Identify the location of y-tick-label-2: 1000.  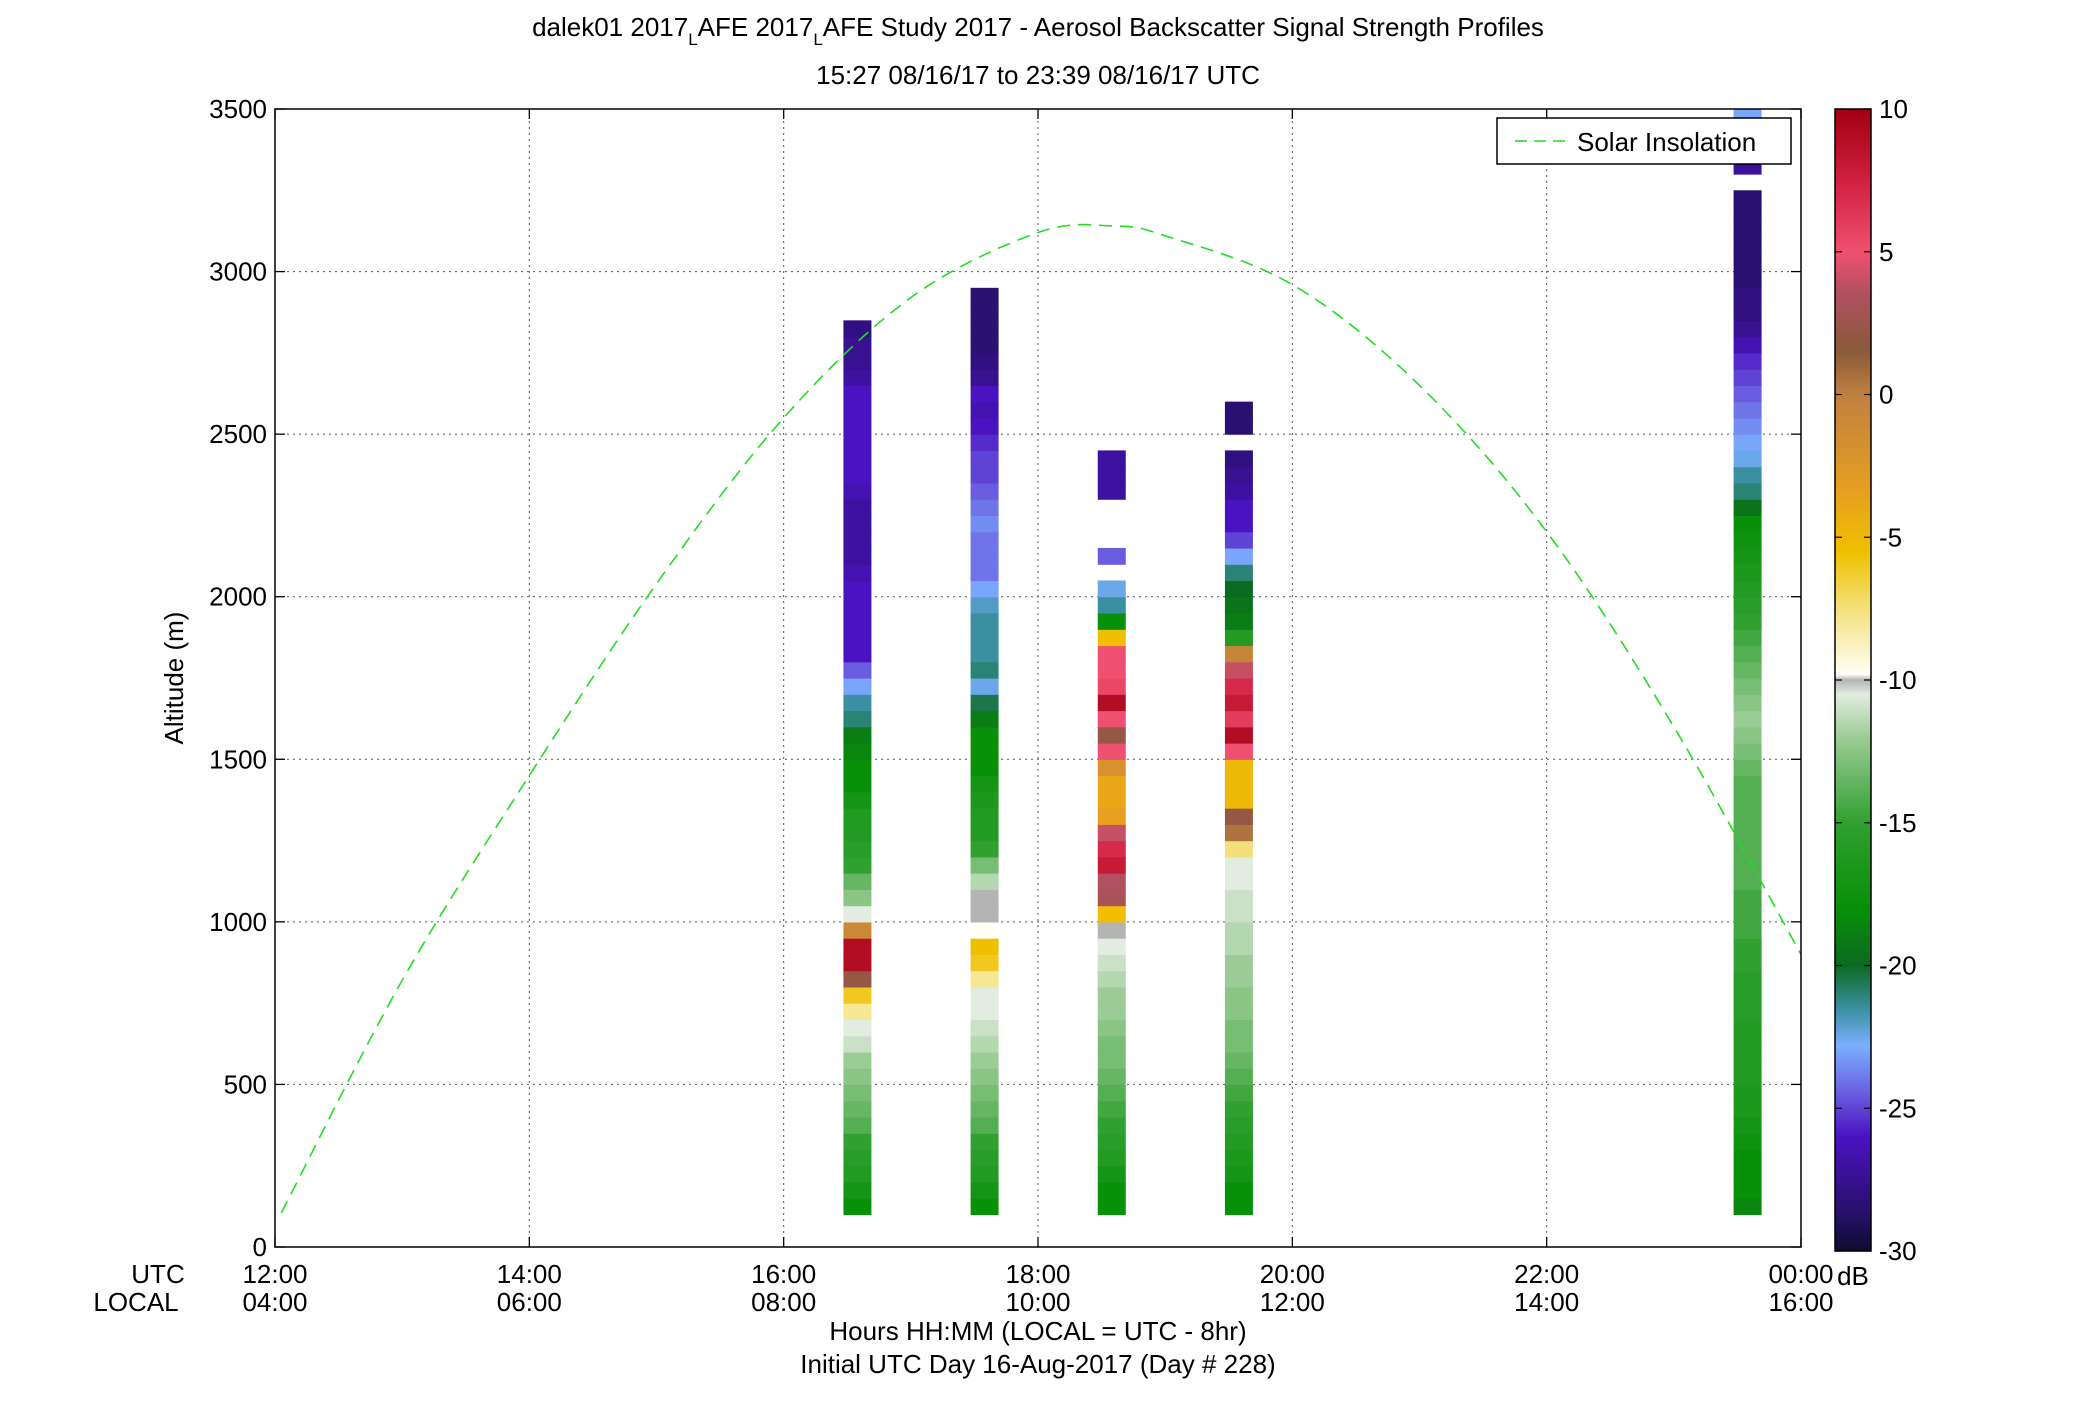
(238, 922).